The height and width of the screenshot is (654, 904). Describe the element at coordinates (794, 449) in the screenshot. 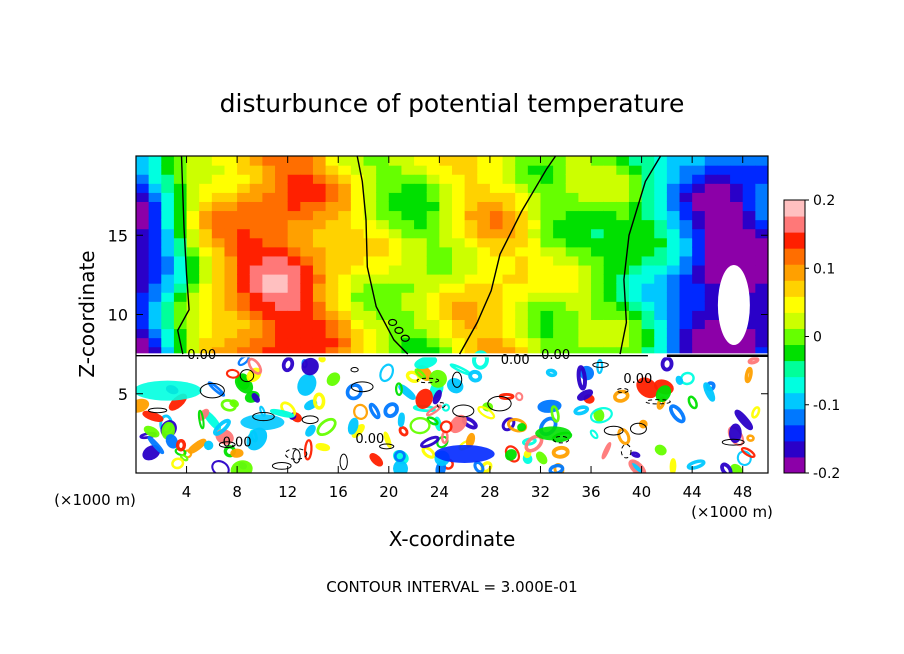

I see `colorbar-swatch` at that location.